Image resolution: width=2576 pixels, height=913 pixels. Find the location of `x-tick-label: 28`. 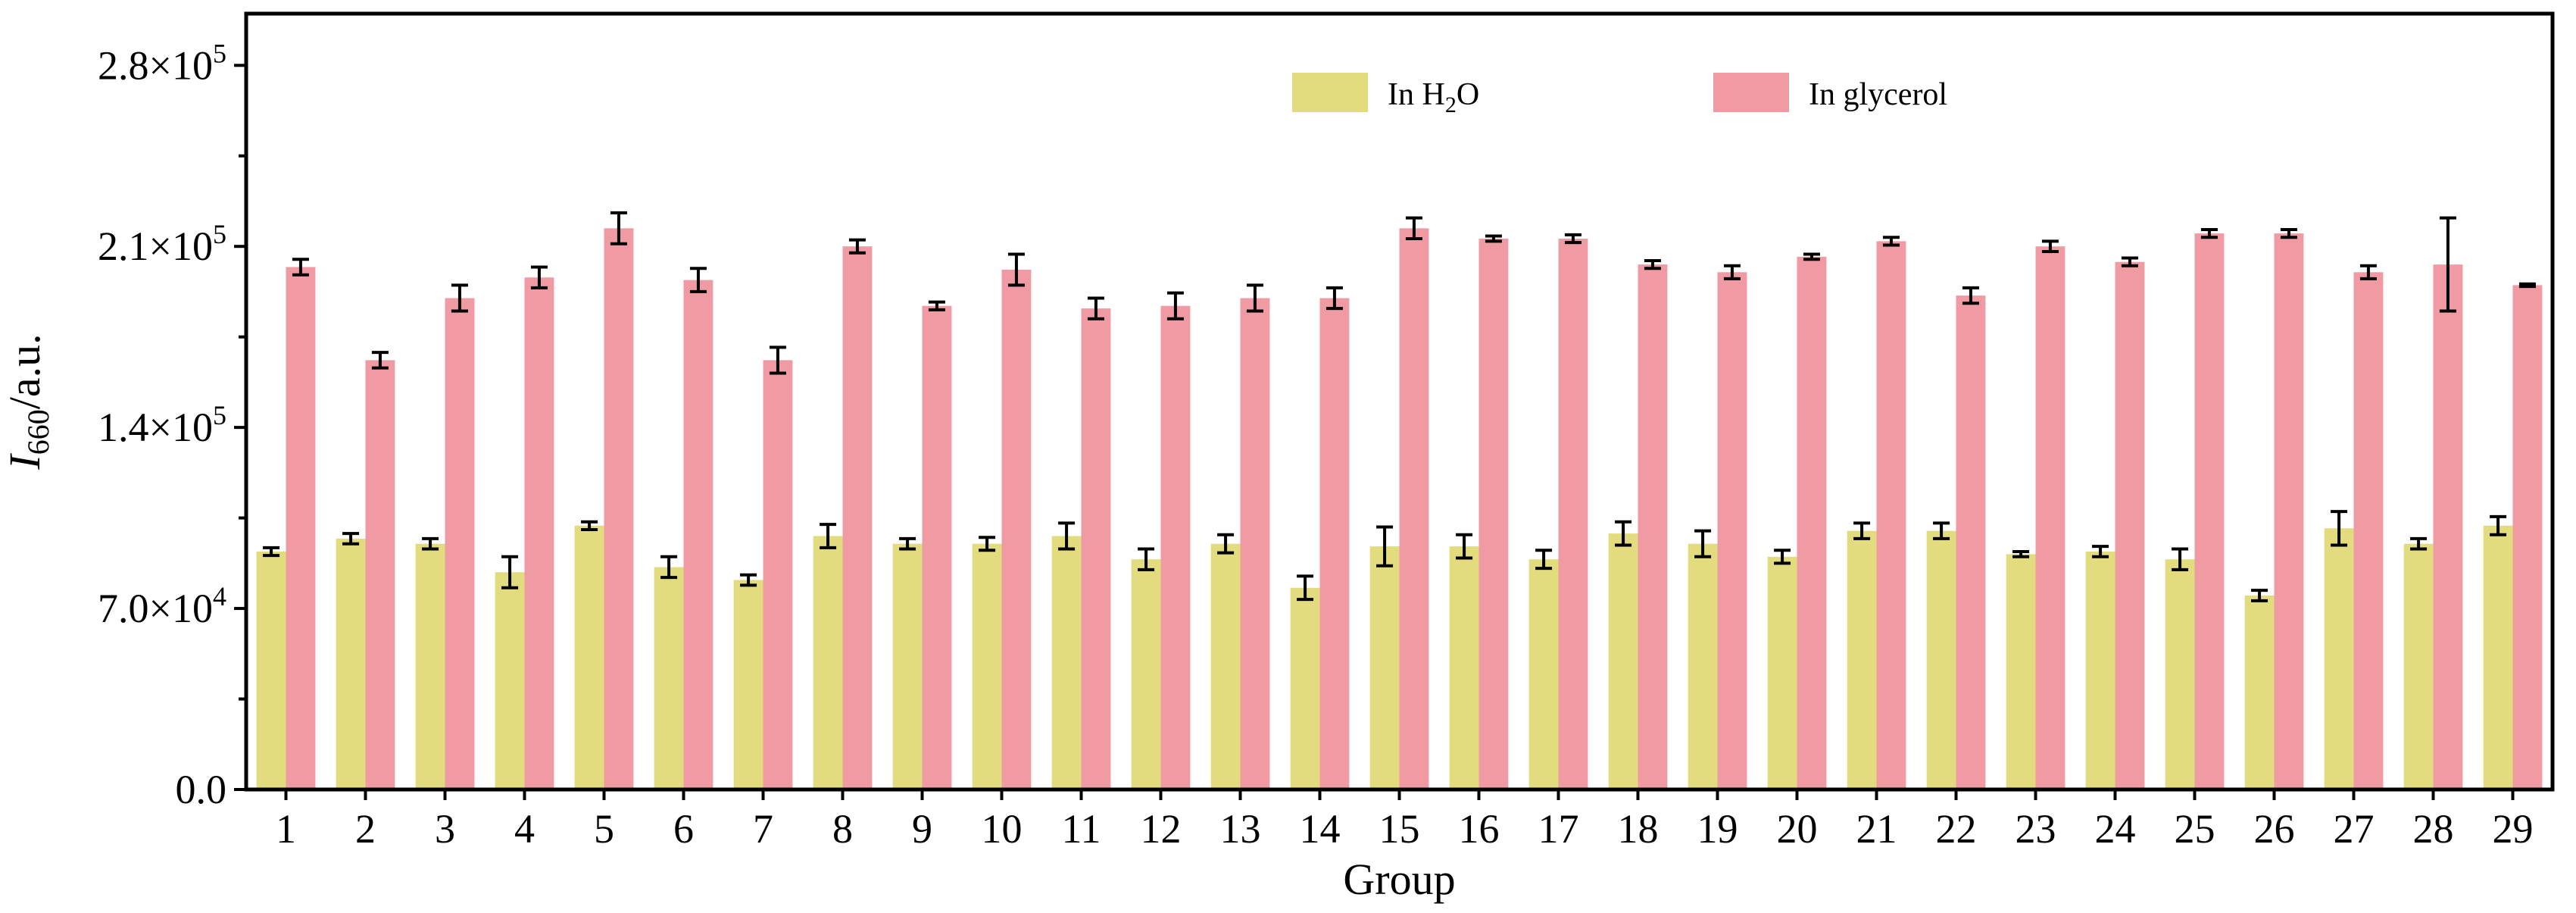

x-tick-label: 28 is located at coordinates (2433, 829).